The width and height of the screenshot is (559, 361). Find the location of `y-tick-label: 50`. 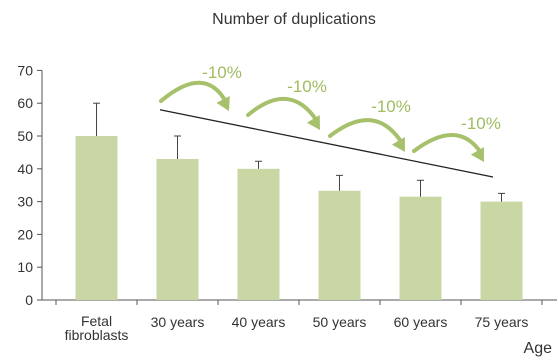

y-tick-label: 50 is located at coordinates (25, 136).